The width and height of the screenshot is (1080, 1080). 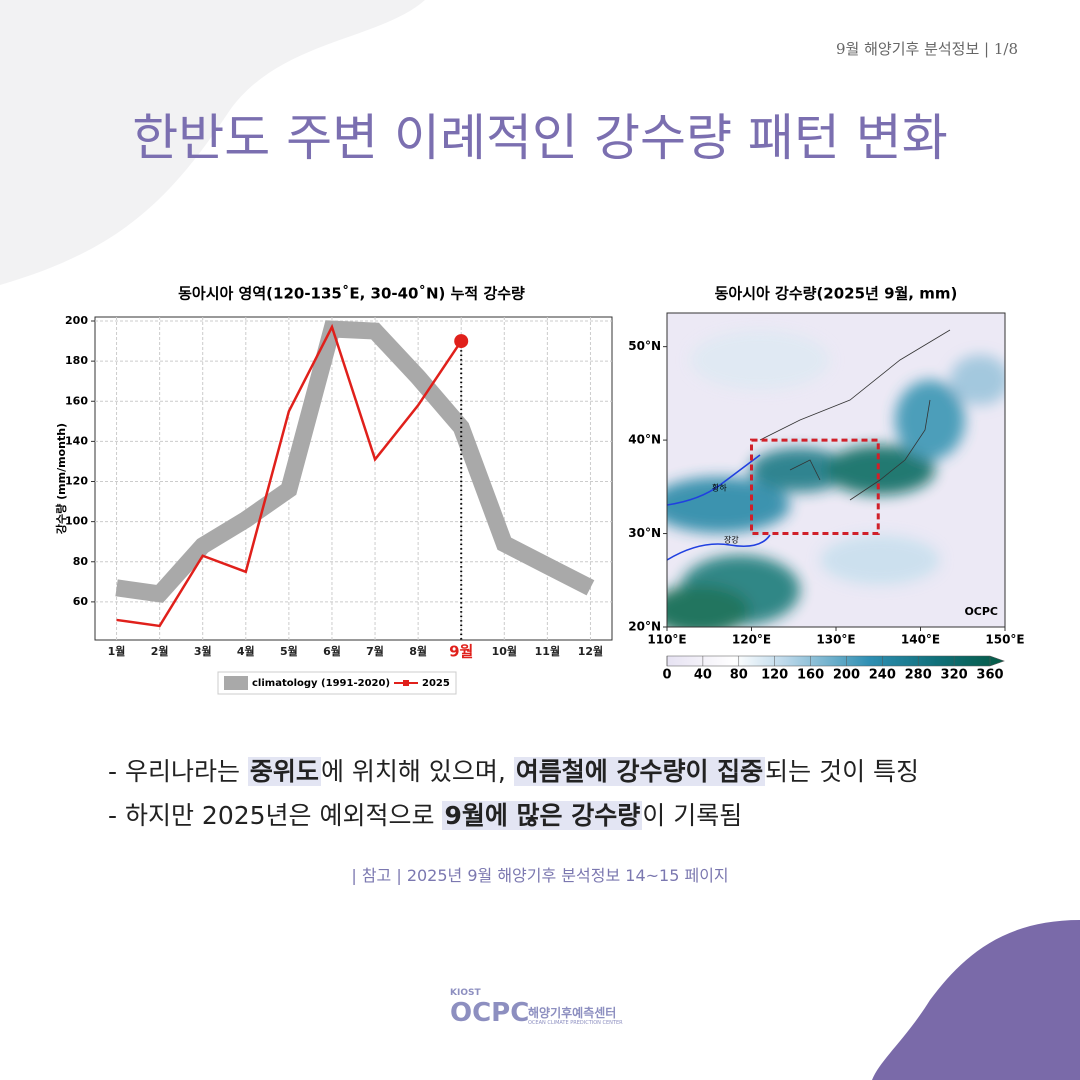 I want to click on bullet-text: 이 기록됨, so click(x=692, y=815).